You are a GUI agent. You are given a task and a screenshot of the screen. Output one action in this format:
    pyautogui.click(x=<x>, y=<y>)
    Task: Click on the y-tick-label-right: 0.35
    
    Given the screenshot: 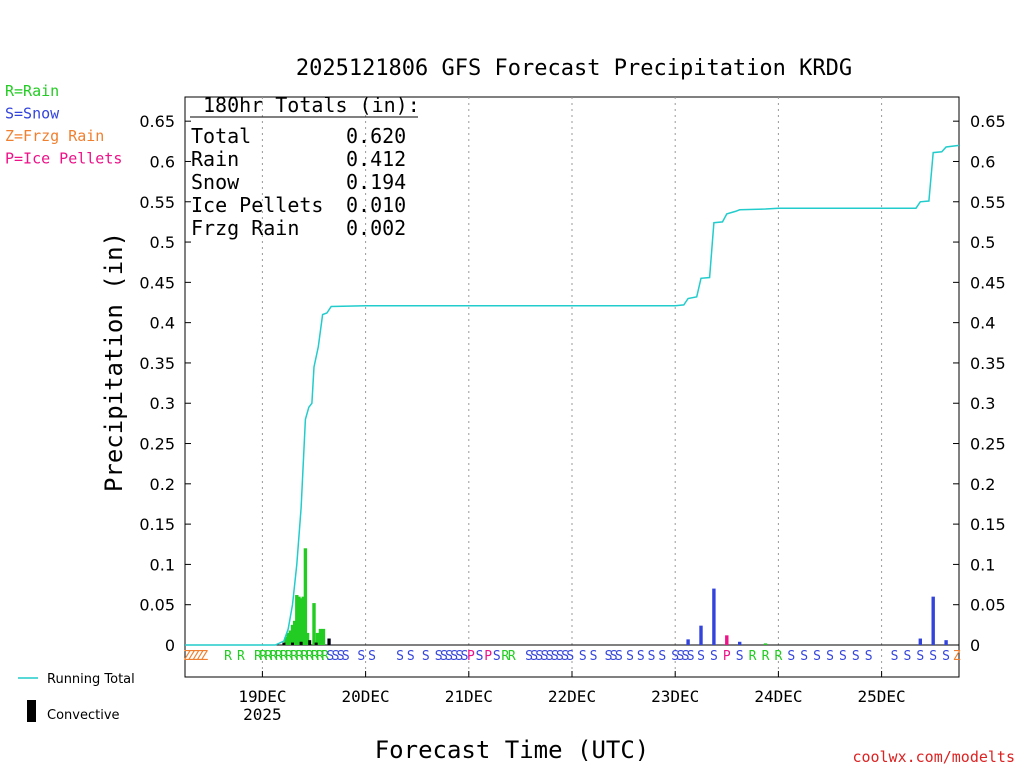 What is the action you would take?
    pyautogui.click(x=988, y=363)
    